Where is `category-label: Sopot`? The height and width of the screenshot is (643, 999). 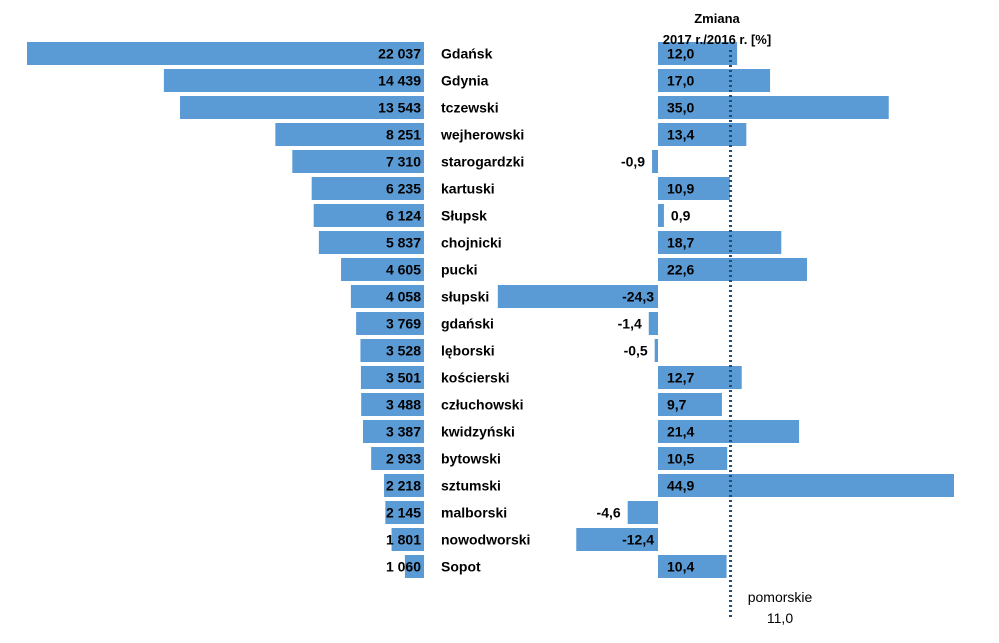
category-label: Sopot is located at coordinates (461, 567).